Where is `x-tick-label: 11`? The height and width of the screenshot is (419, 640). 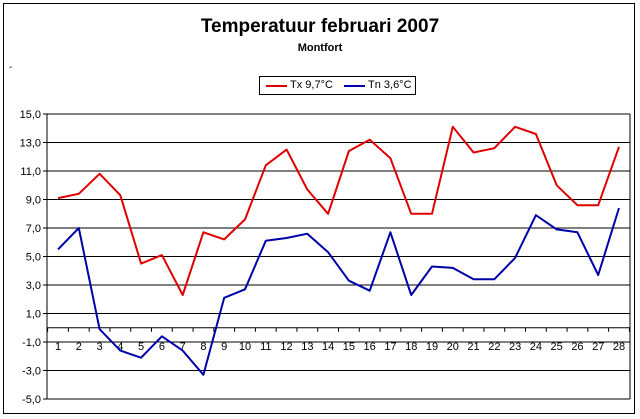
x-tick-label: 11 is located at coordinates (265, 347).